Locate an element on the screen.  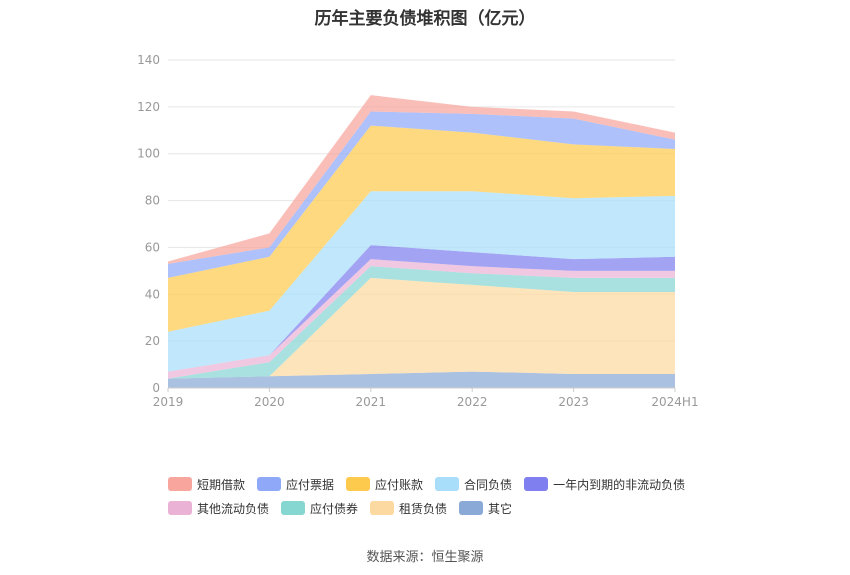
legend-item: 其它 is located at coordinates (485, 508).